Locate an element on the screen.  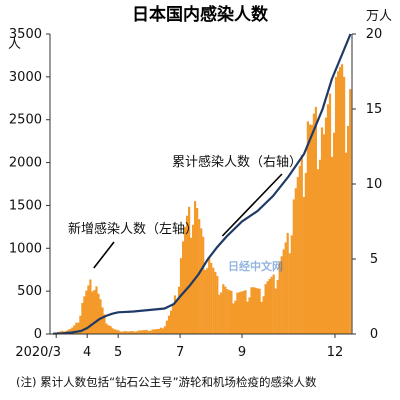
chart-title: 日本国内感染人数 is located at coordinates (200, 14).